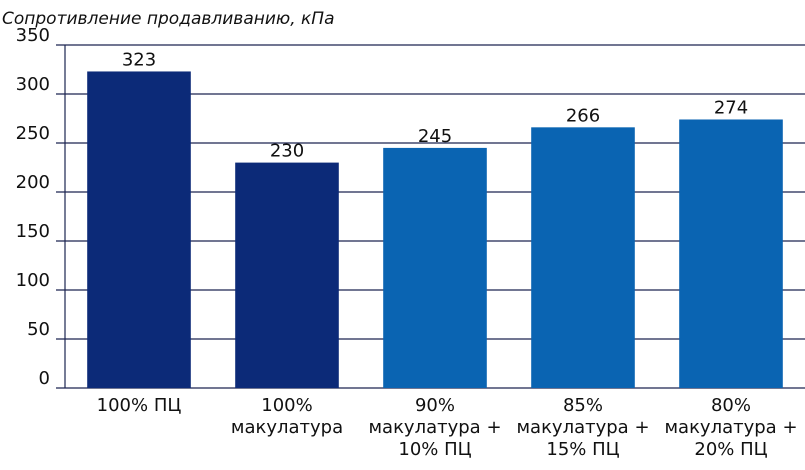 The image size is (805, 470). What do you see at coordinates (287, 427) in the screenshot?
I see `x-tick-label: макулатура` at bounding box center [287, 427].